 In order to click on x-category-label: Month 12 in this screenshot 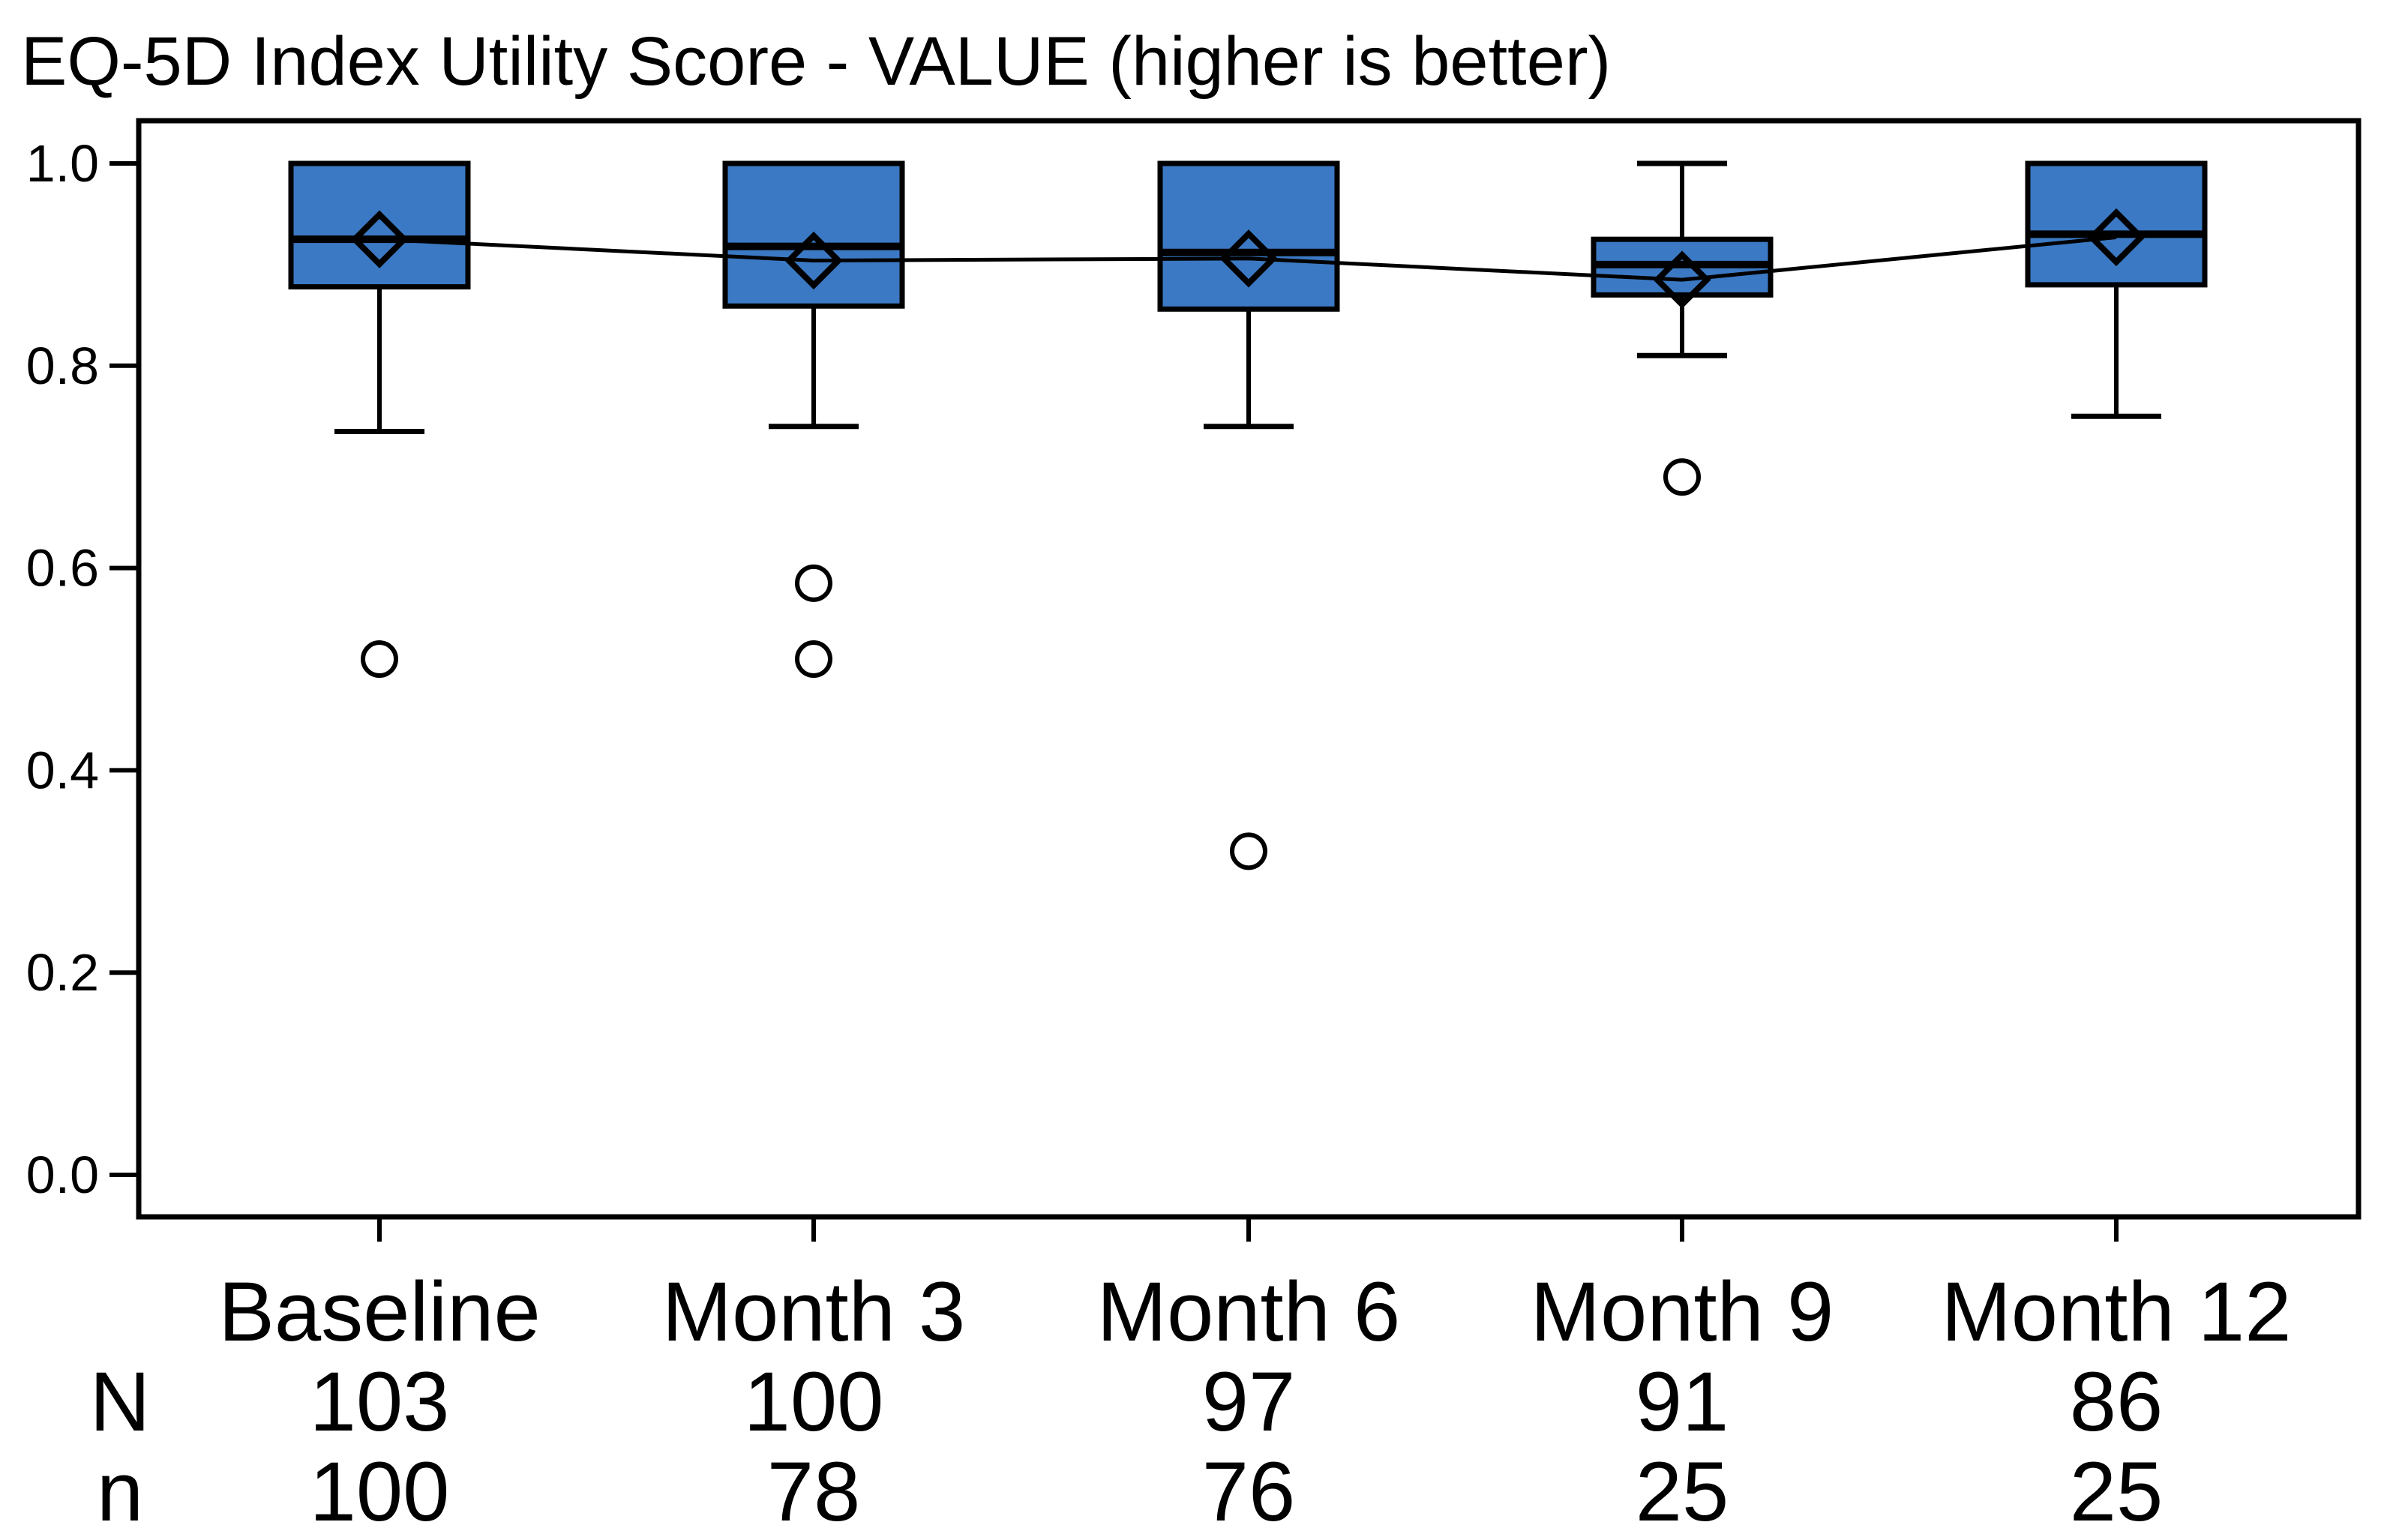, I will do `click(2117, 1312)`.